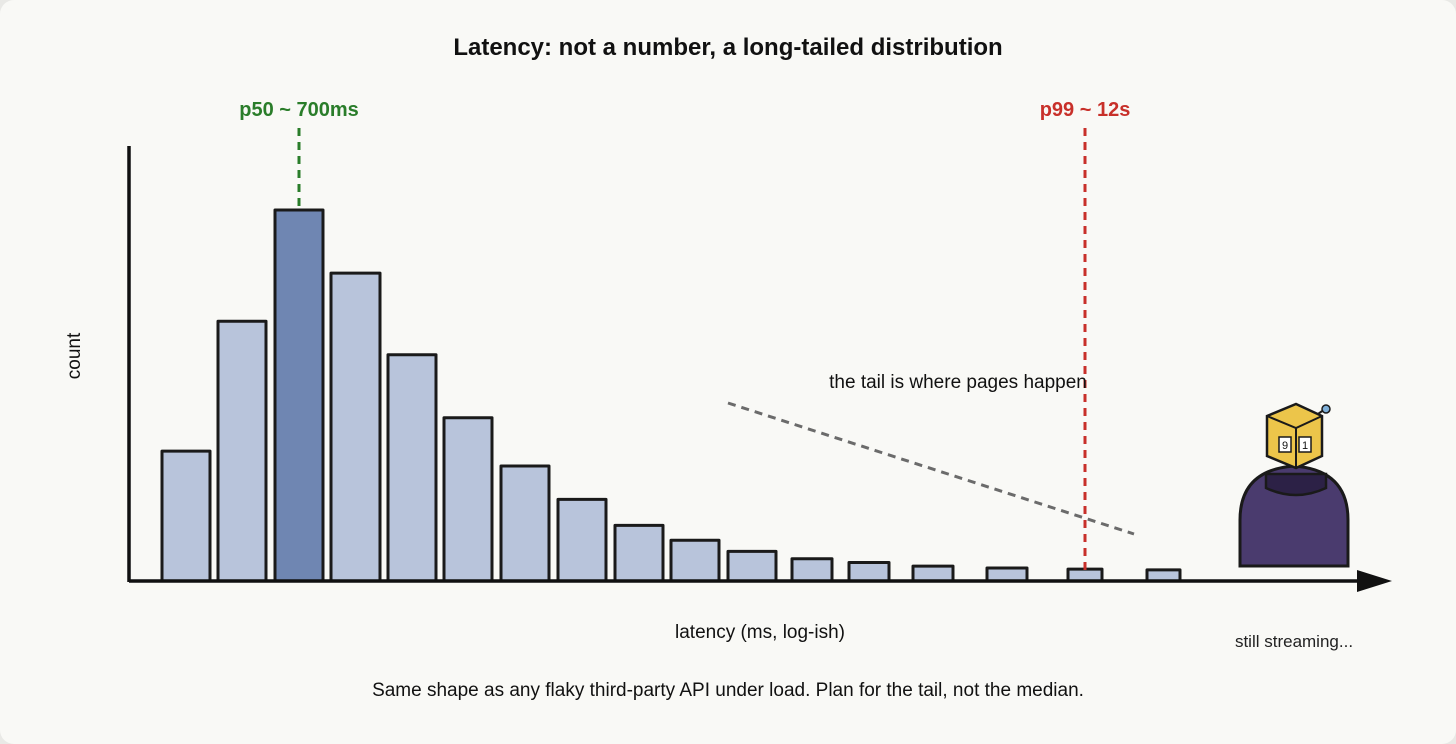 The image size is (1456, 744). I want to click on robot-neck, so click(1296, 484).